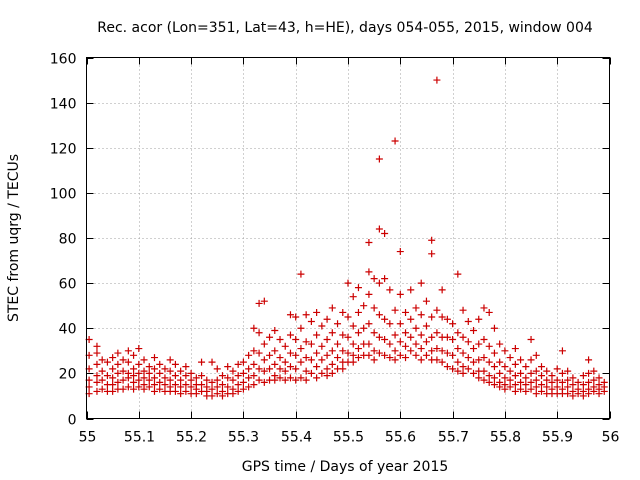  What do you see at coordinates (611, 438) in the screenshot?
I see `x-tick-label: 56` at bounding box center [611, 438].